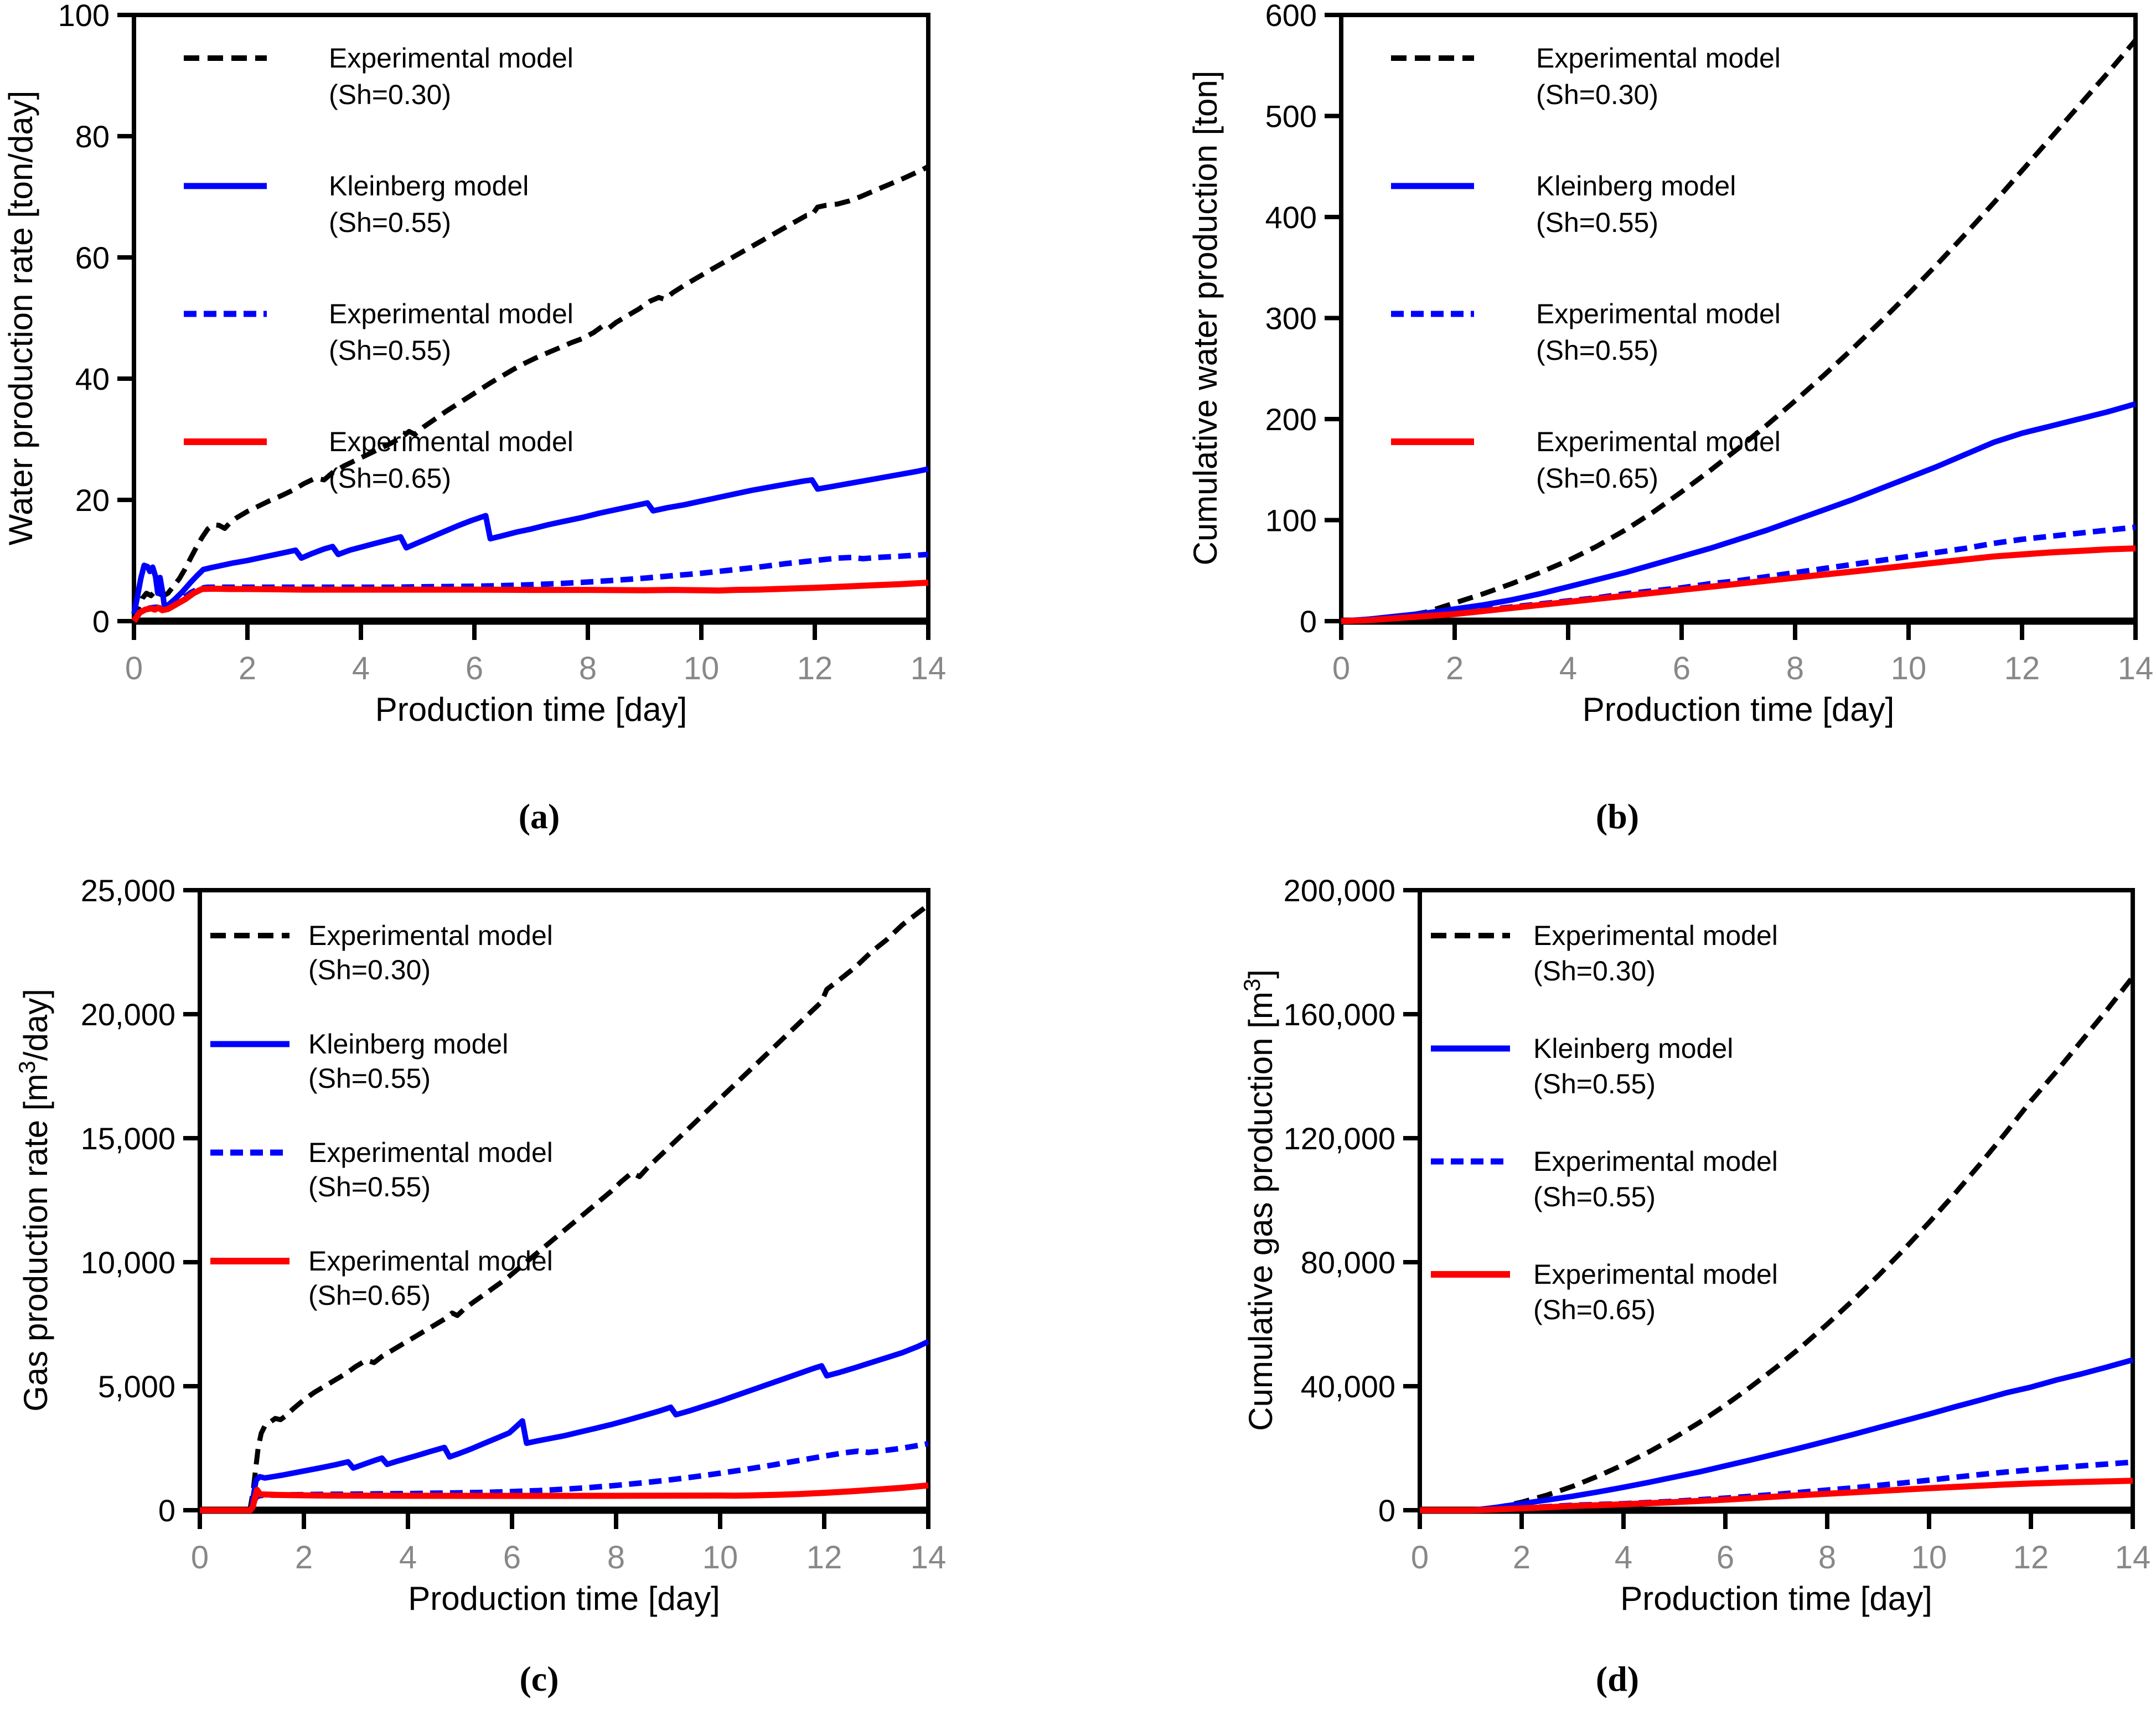 The height and width of the screenshot is (1725, 2156). Describe the element at coordinates (1594, 971) in the screenshot. I see `legend-sublabel-d-0: (Sh=0.30)` at that location.